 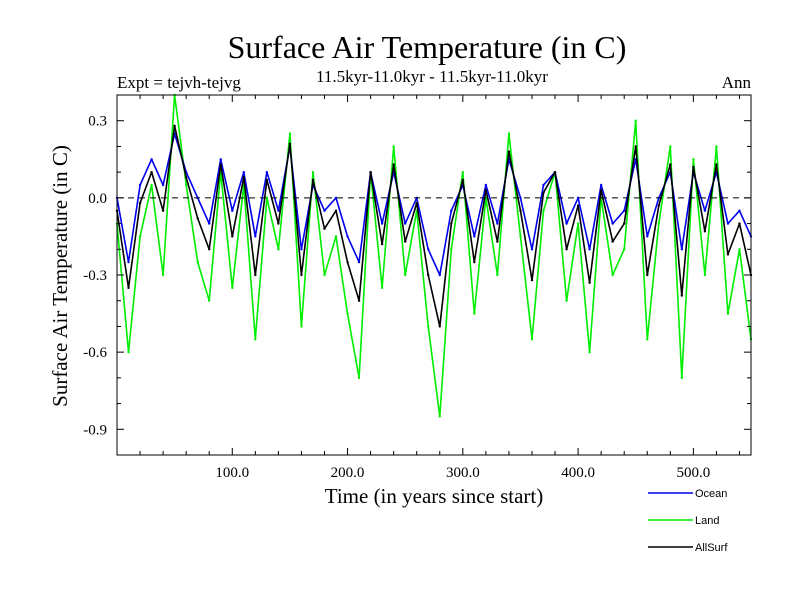 What do you see at coordinates (463, 473) in the screenshot?
I see `x-tick-label: 300.0` at bounding box center [463, 473].